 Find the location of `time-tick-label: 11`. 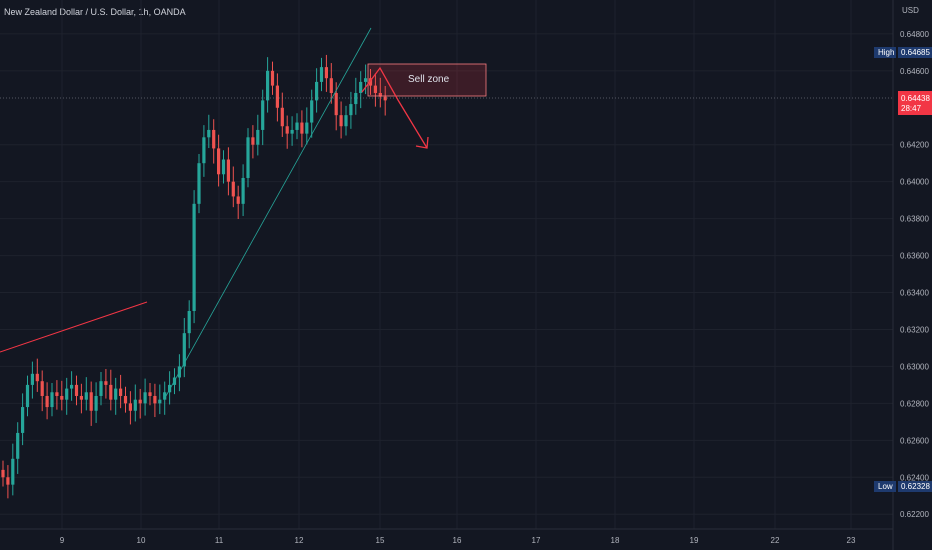

time-tick-label: 11 is located at coordinates (219, 540).